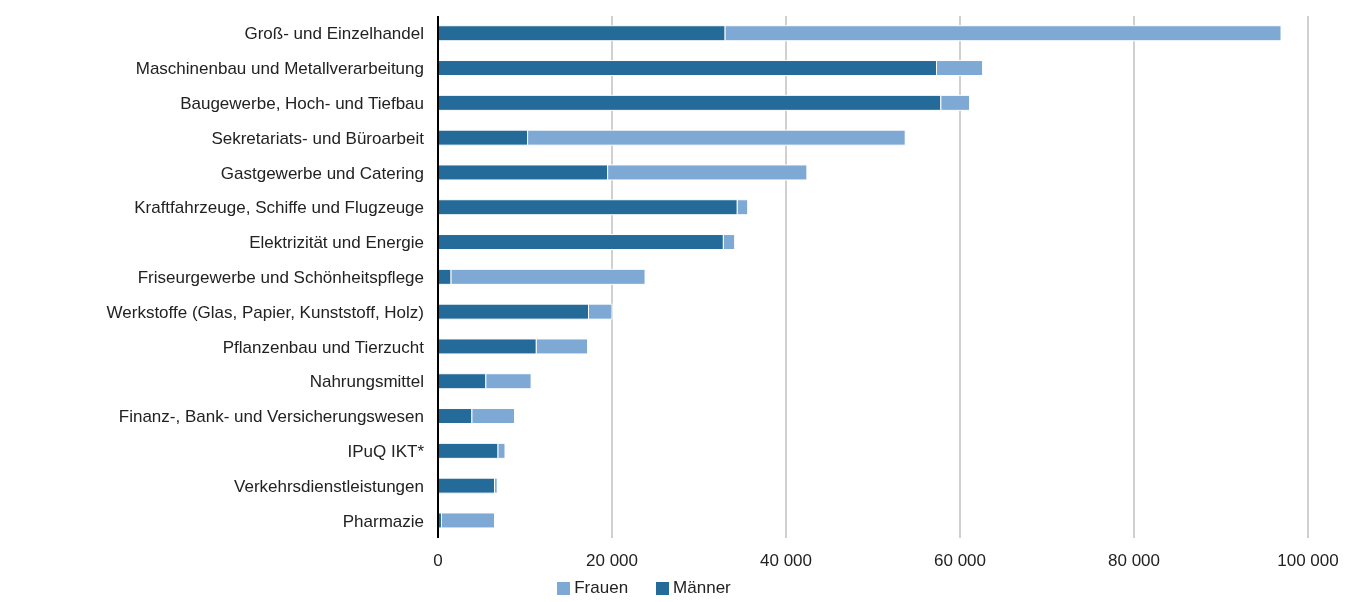 This screenshot has height=602, width=1349. Describe the element at coordinates (322, 173) in the screenshot. I see `y-tick-label: Gastgewerbe und Catering` at that location.